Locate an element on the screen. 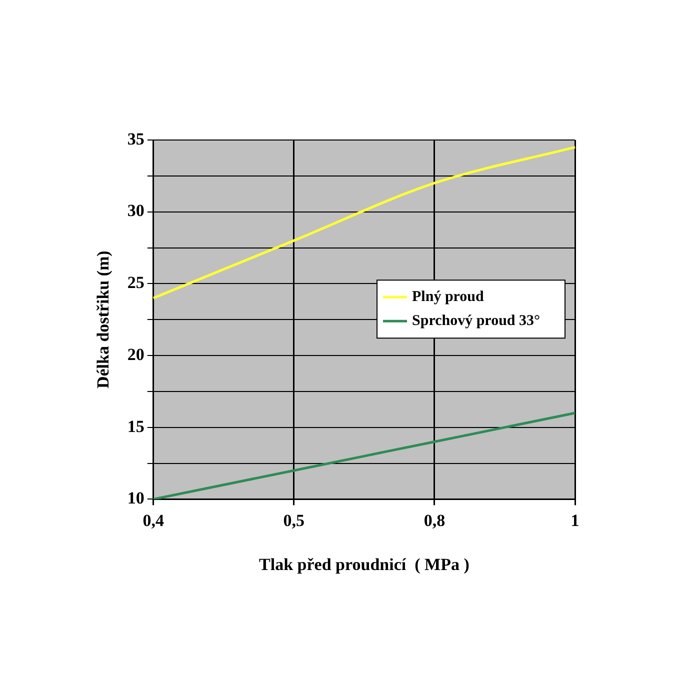 This screenshot has height=700, width=700. y-tick-label: 10 is located at coordinates (135, 498).